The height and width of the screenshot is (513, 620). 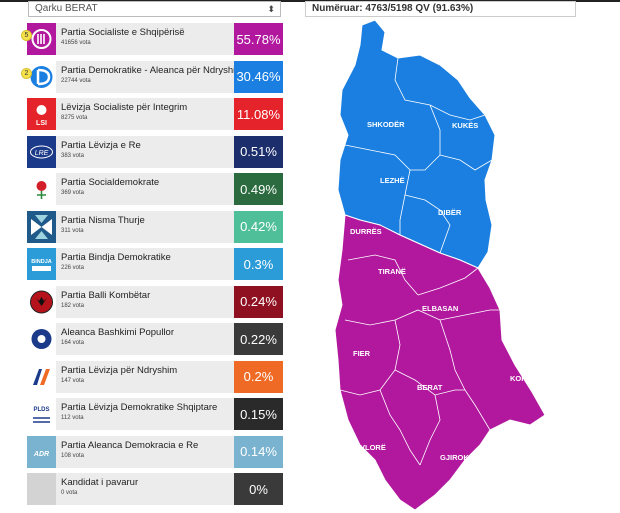 I want to click on party-percentage: 0.22%, so click(x=258, y=339).